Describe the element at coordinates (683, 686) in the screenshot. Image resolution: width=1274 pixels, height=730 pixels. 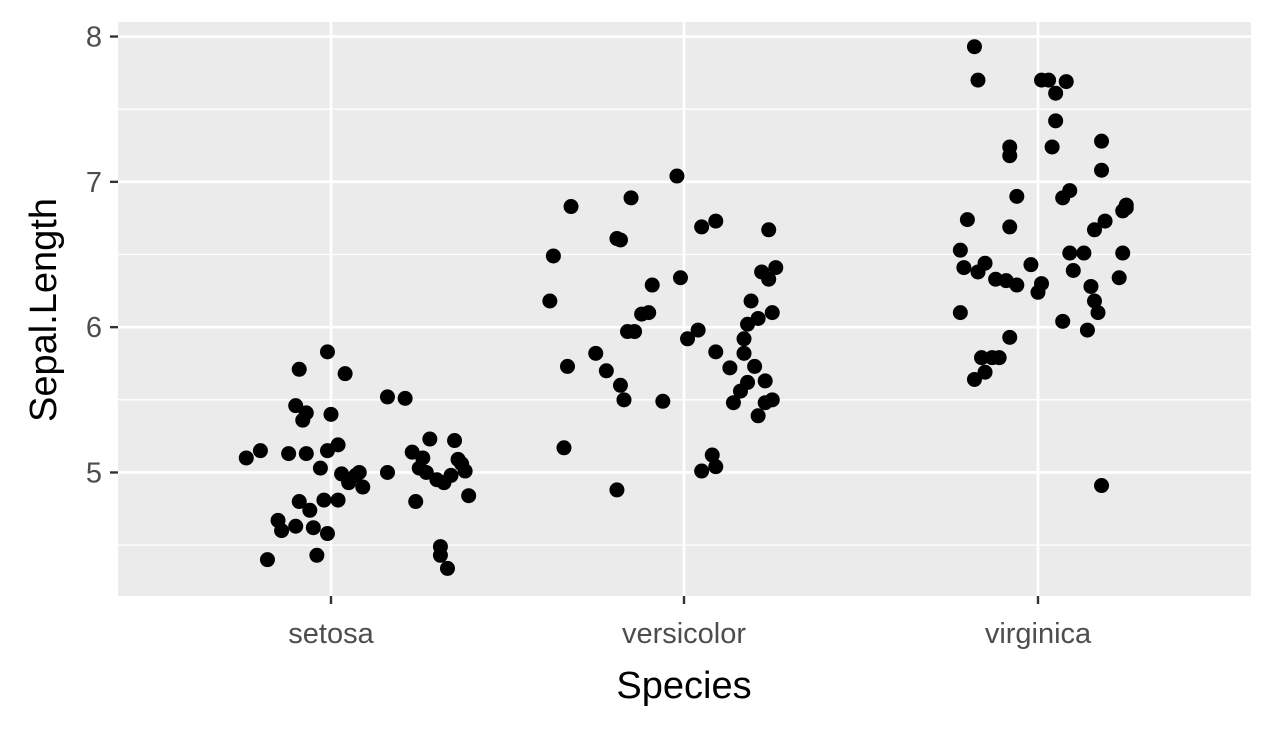
I see `x-axis-title: Species` at that location.